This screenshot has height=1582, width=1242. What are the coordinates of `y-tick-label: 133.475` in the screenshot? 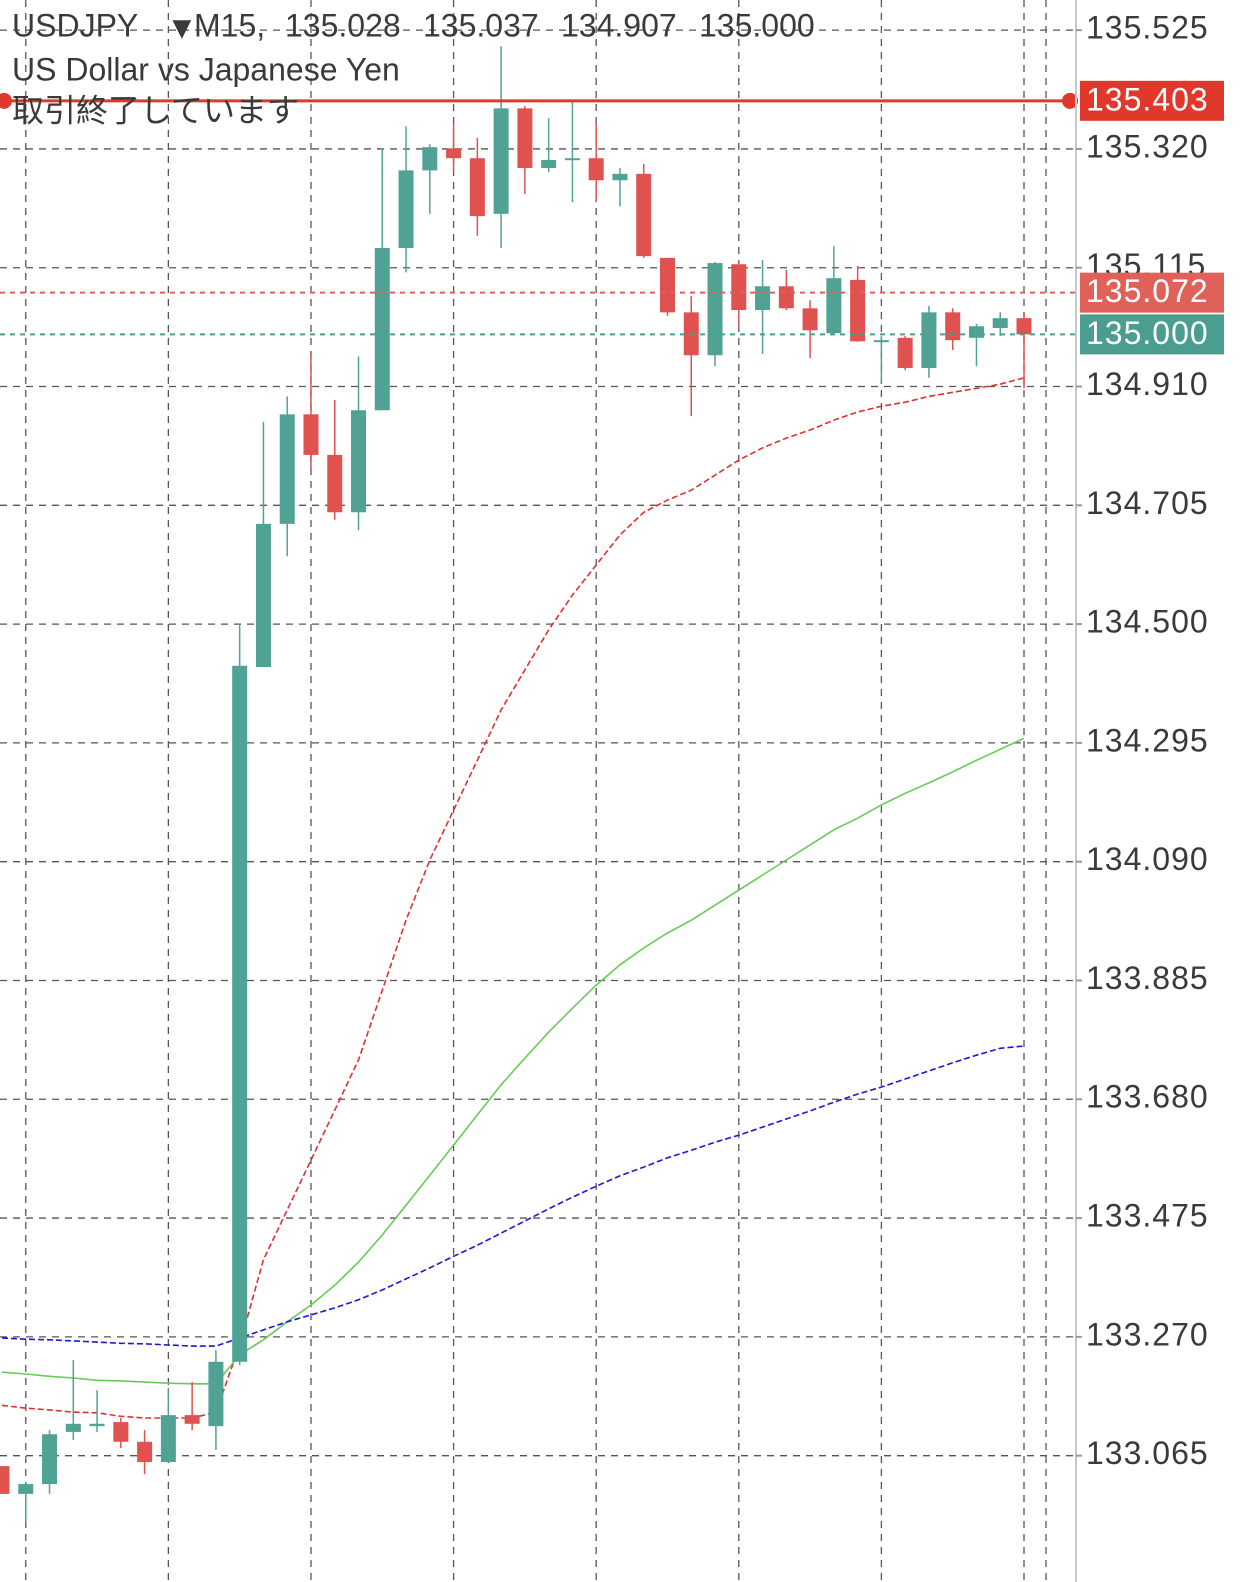 It's located at (1147, 1216).